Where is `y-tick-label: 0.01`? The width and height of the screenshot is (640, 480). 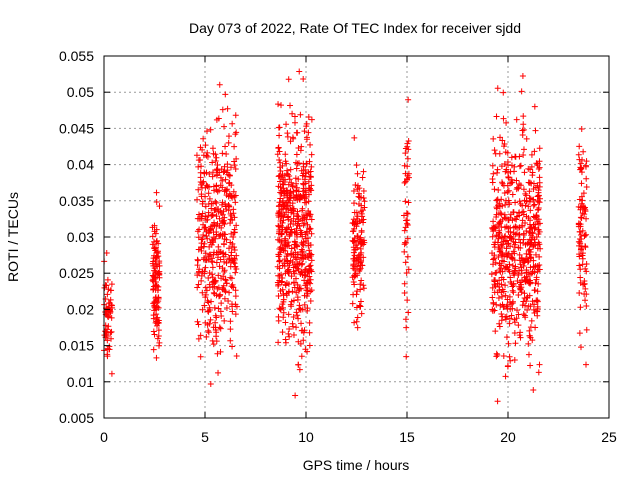 y-tick-label: 0.01 is located at coordinates (80, 382).